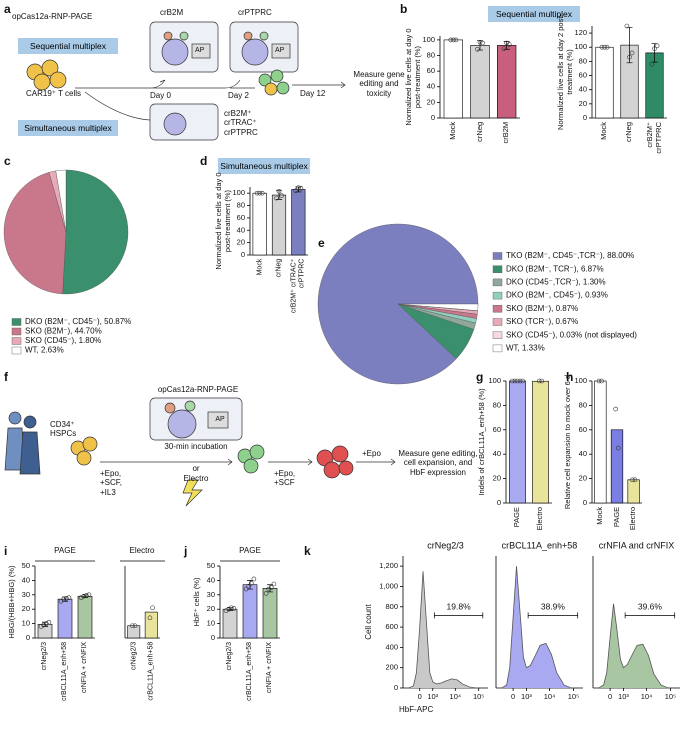 This screenshot has width=685, height=740. What do you see at coordinates (196, 479) in the screenshot?
I see `label: Electro` at bounding box center [196, 479].